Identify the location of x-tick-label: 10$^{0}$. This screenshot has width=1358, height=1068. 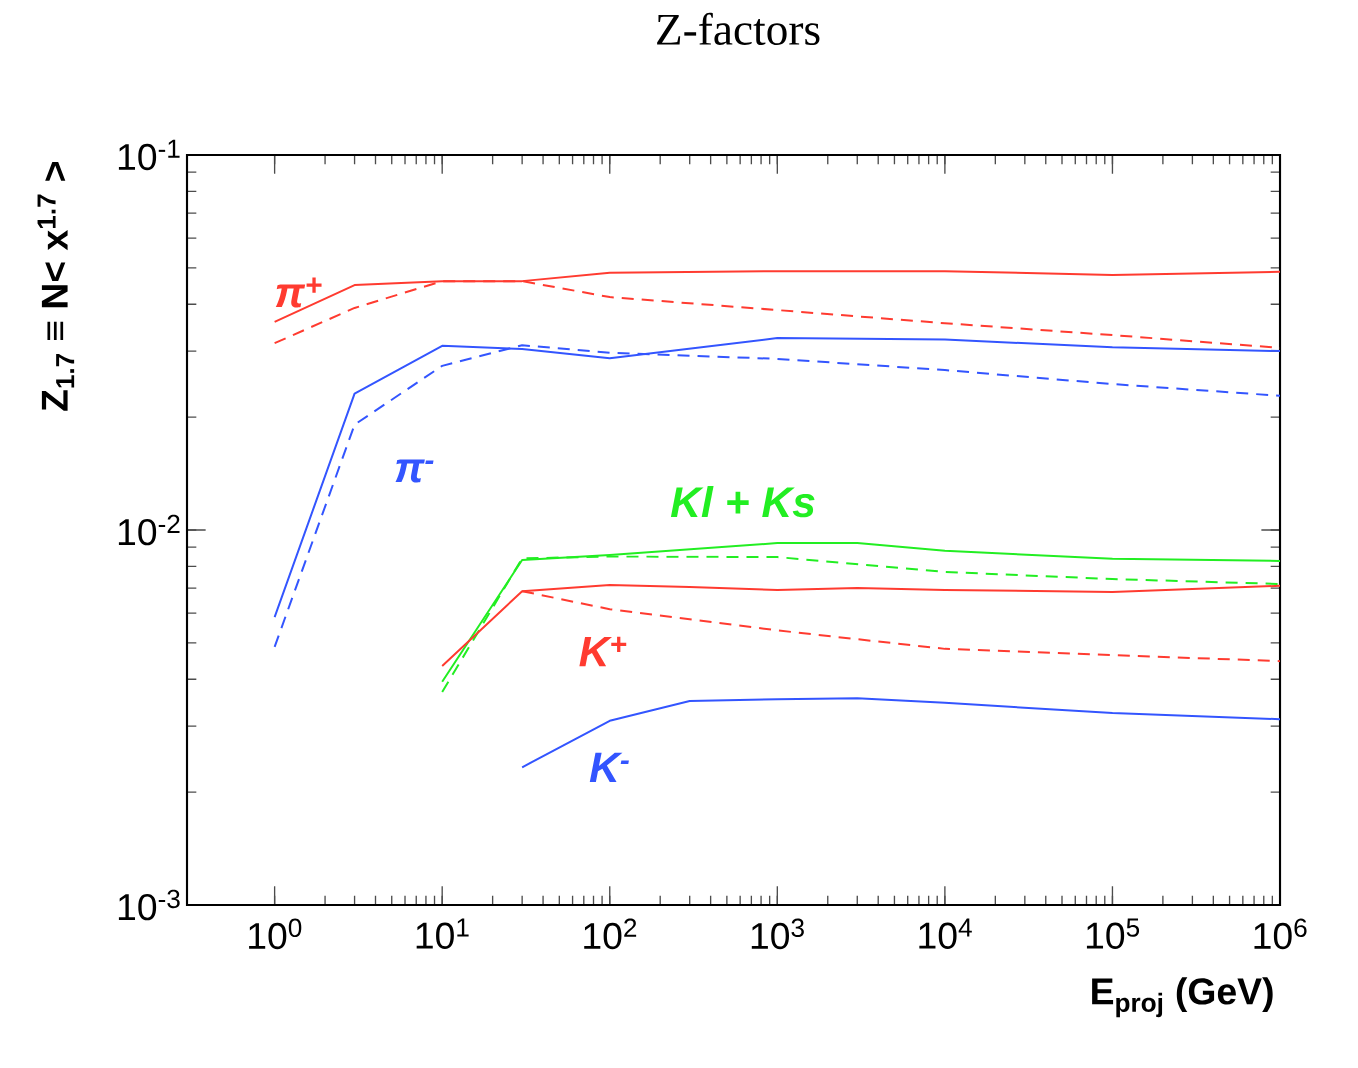
(275, 934).